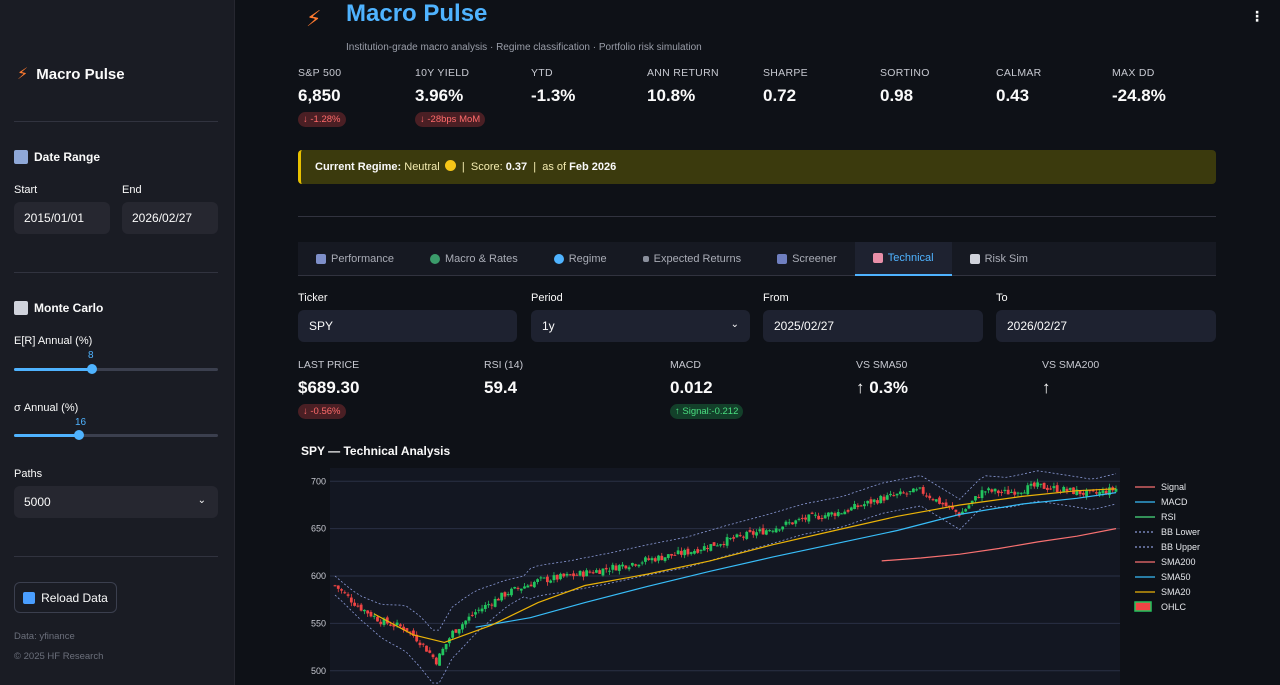  What do you see at coordinates (62, 218) in the screenshot?
I see `start-date-input: 2015/01/01` at bounding box center [62, 218].